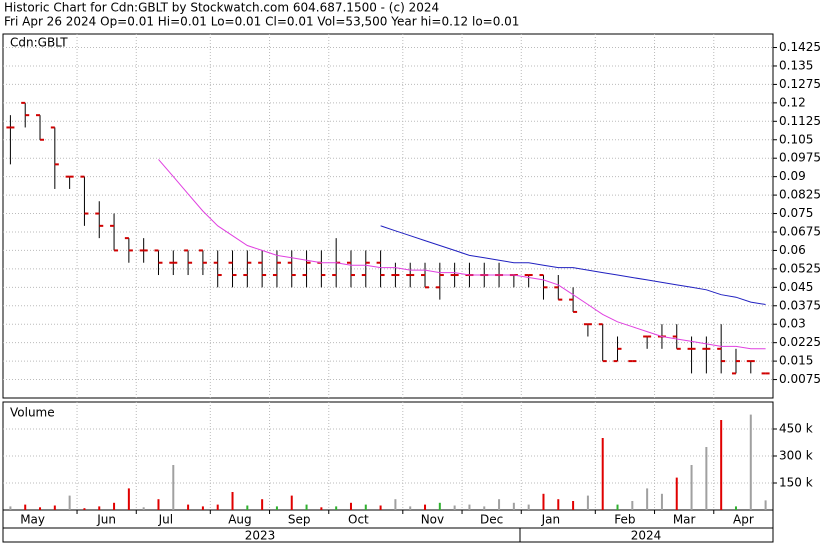  Describe the element at coordinates (800, 268) in the screenshot. I see `y-tick-label: 0.0525` at that location.